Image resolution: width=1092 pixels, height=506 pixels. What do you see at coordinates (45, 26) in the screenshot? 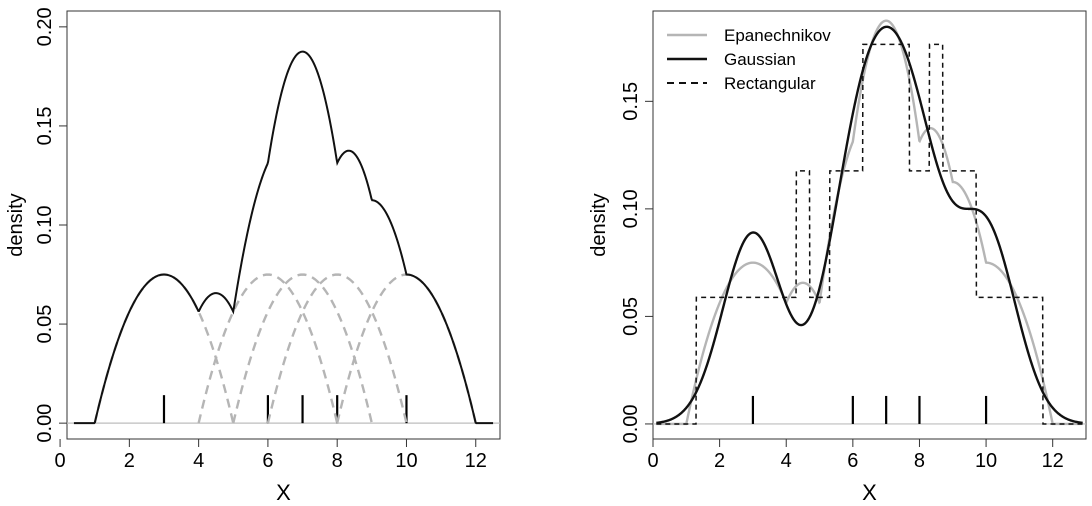
I see `y-tick-label: 0.20` at bounding box center [45, 26].